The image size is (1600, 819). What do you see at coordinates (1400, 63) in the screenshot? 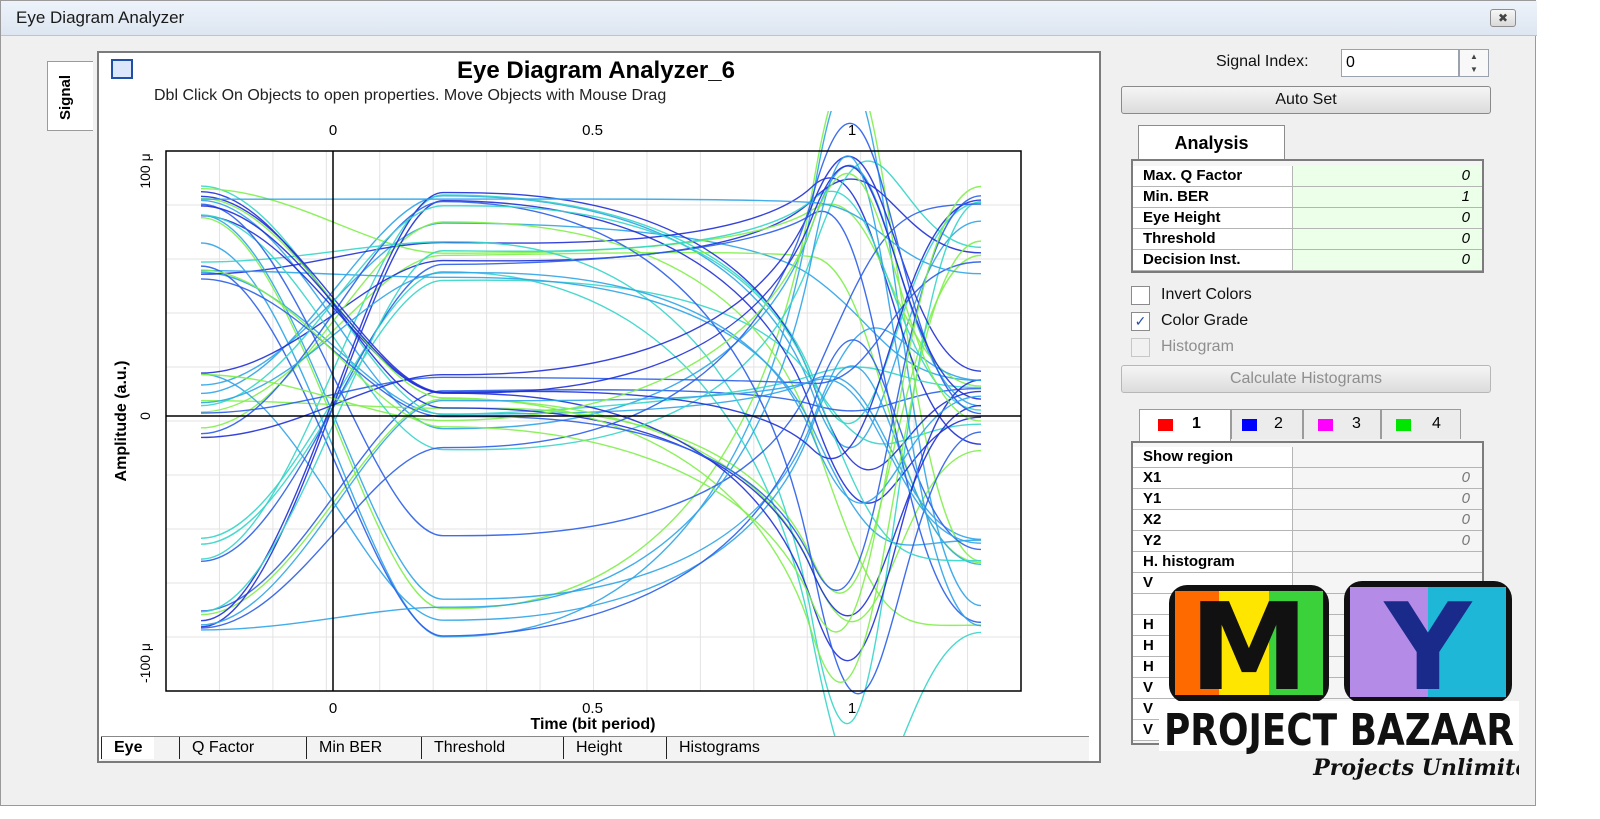
I see `signal-index-input: 0` at bounding box center [1400, 63].